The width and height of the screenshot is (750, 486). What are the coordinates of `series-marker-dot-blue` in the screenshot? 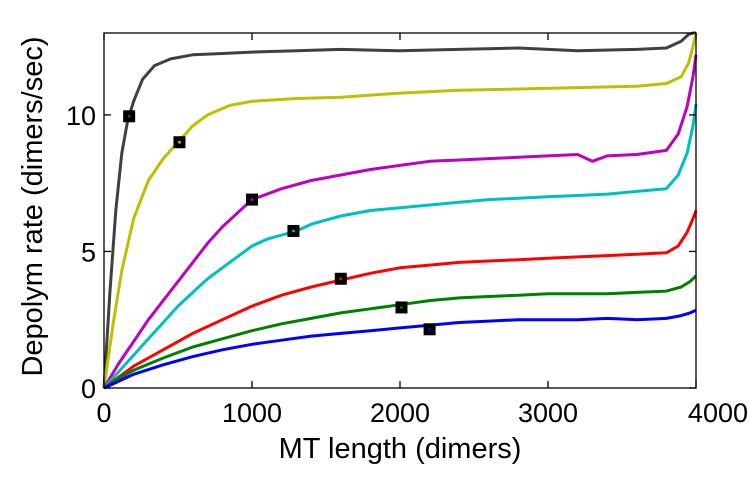 It's located at (429, 329).